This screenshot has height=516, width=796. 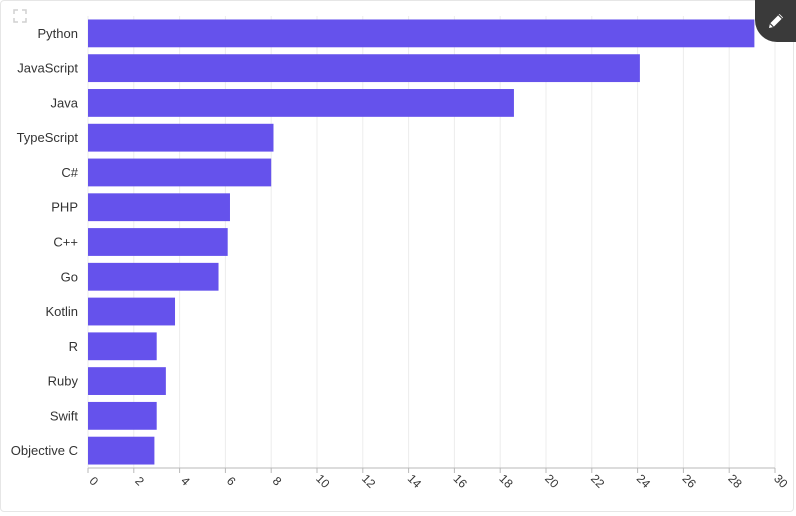 What do you see at coordinates (132, 311) in the screenshot?
I see `bar-kotlin` at bounding box center [132, 311].